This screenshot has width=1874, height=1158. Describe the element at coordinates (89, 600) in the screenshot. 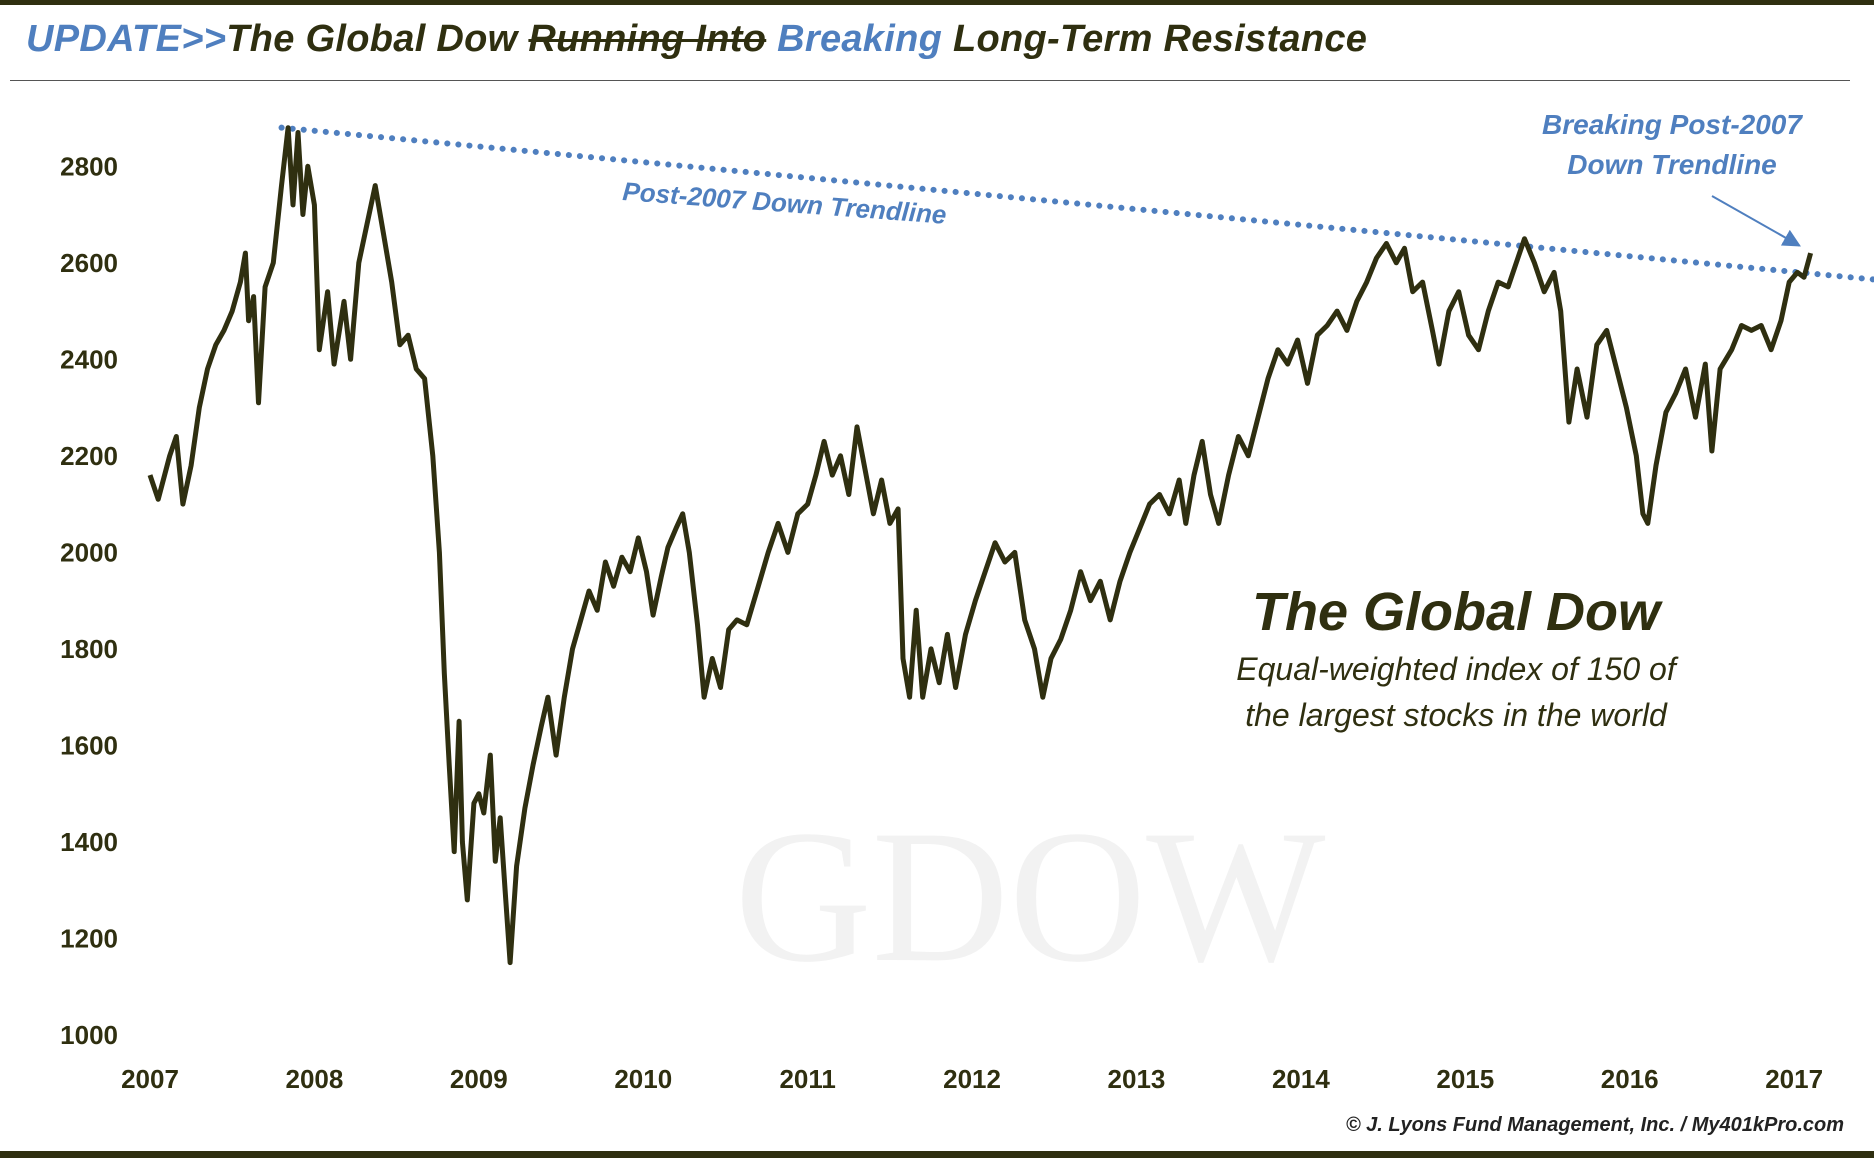

I see `y-axis-ticks: 1000 1200 1400 1600 1800 2000 2200 2400 2600 2800` at that location.